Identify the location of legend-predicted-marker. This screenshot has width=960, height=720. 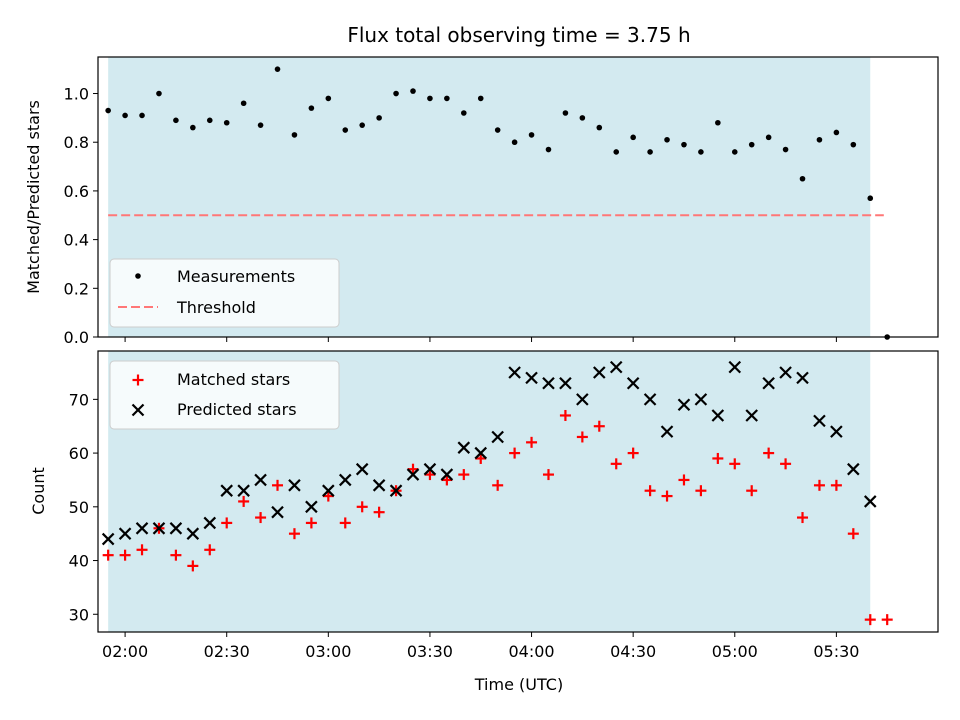
(138, 410).